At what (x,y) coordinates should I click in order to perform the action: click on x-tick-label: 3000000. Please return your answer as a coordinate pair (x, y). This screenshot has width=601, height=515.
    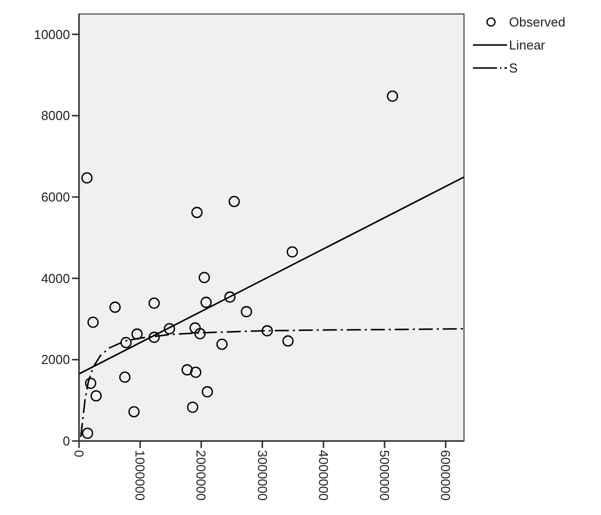
    Looking at the image, I should click on (262, 475).